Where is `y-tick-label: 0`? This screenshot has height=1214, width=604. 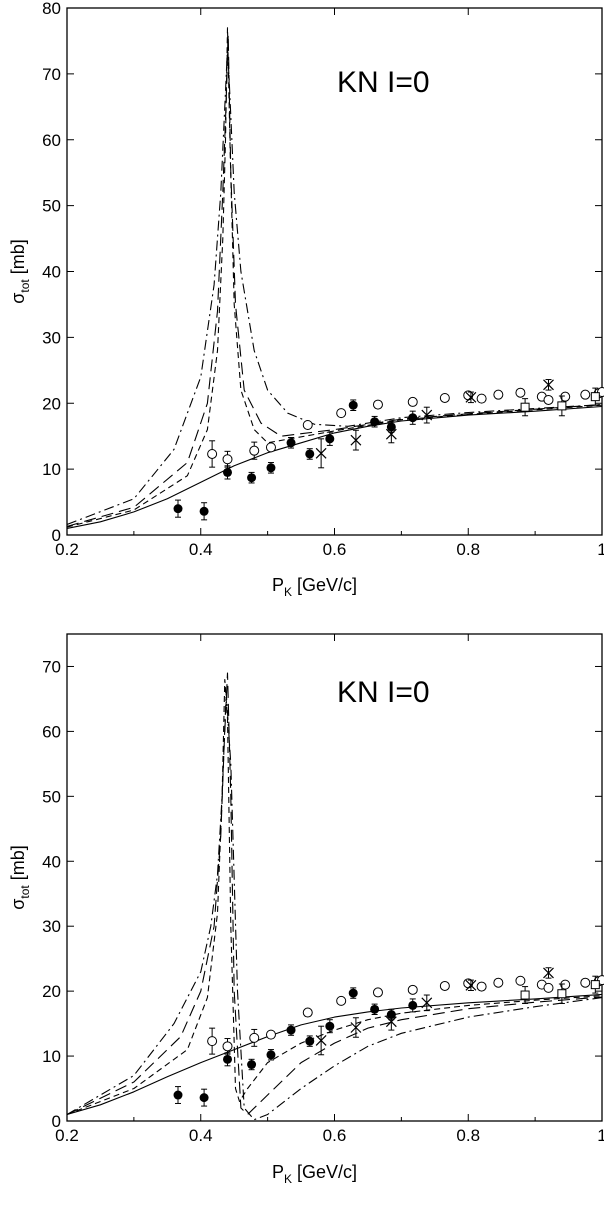 y-tick-label: 0 is located at coordinates (56, 1121).